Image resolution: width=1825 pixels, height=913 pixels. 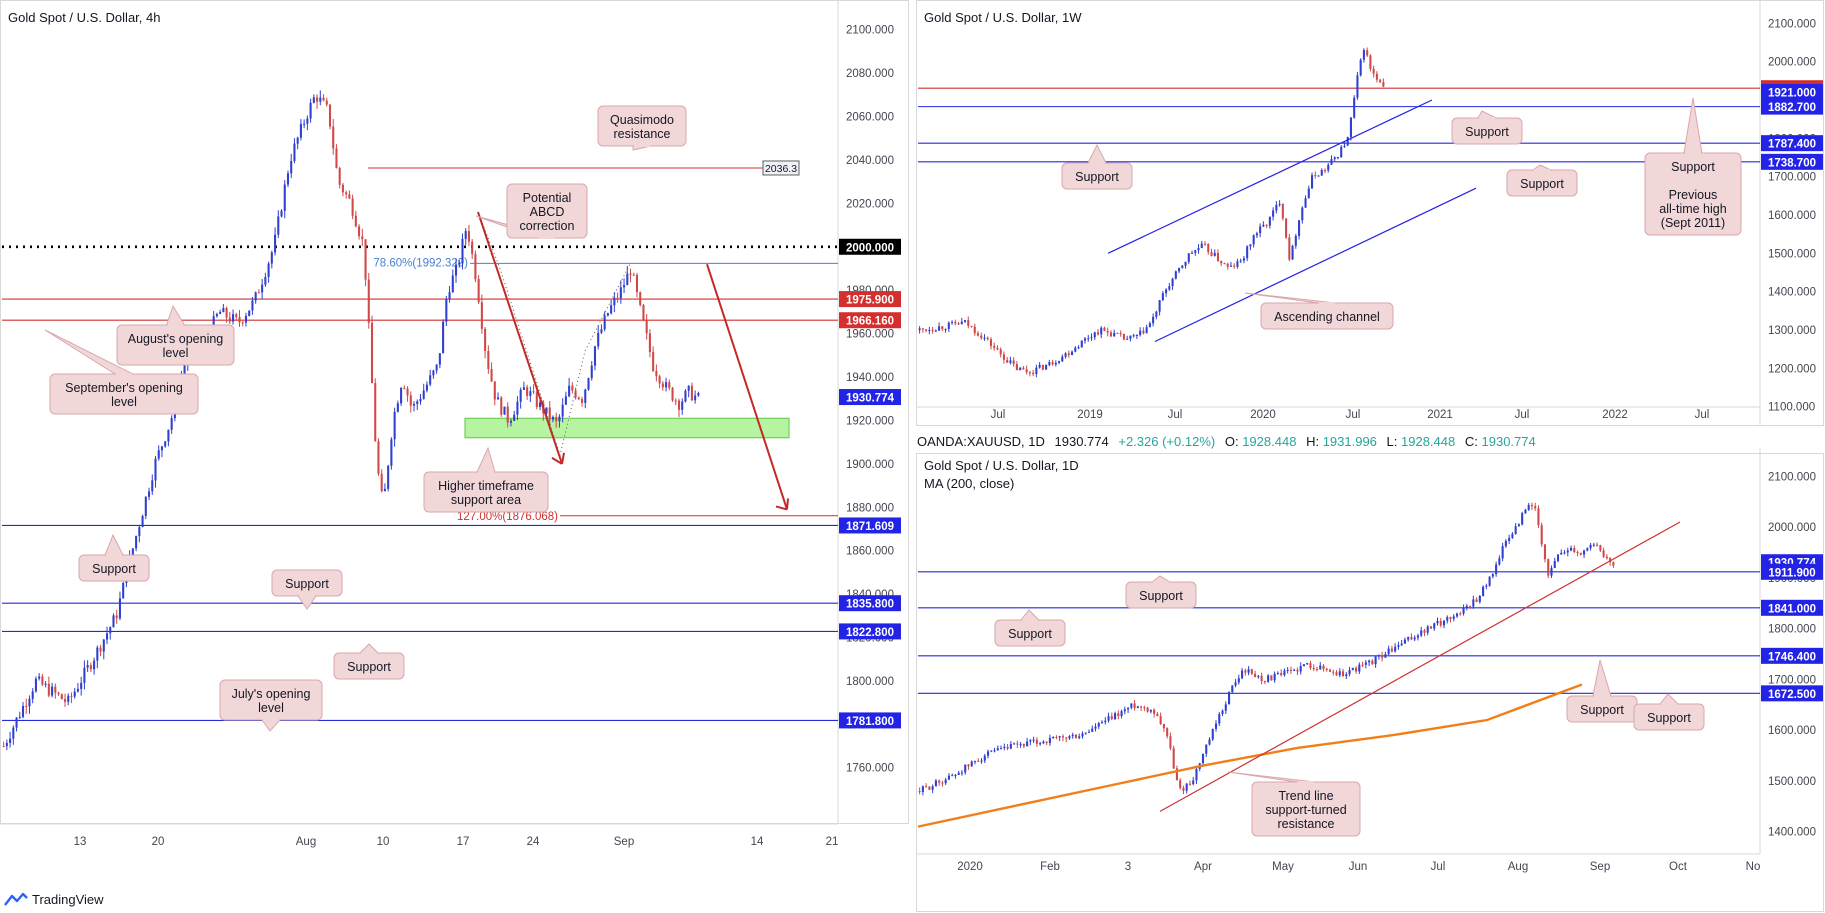 What do you see at coordinates (1050, 867) in the screenshot?
I see `x-tick-label: Feb` at bounding box center [1050, 867].